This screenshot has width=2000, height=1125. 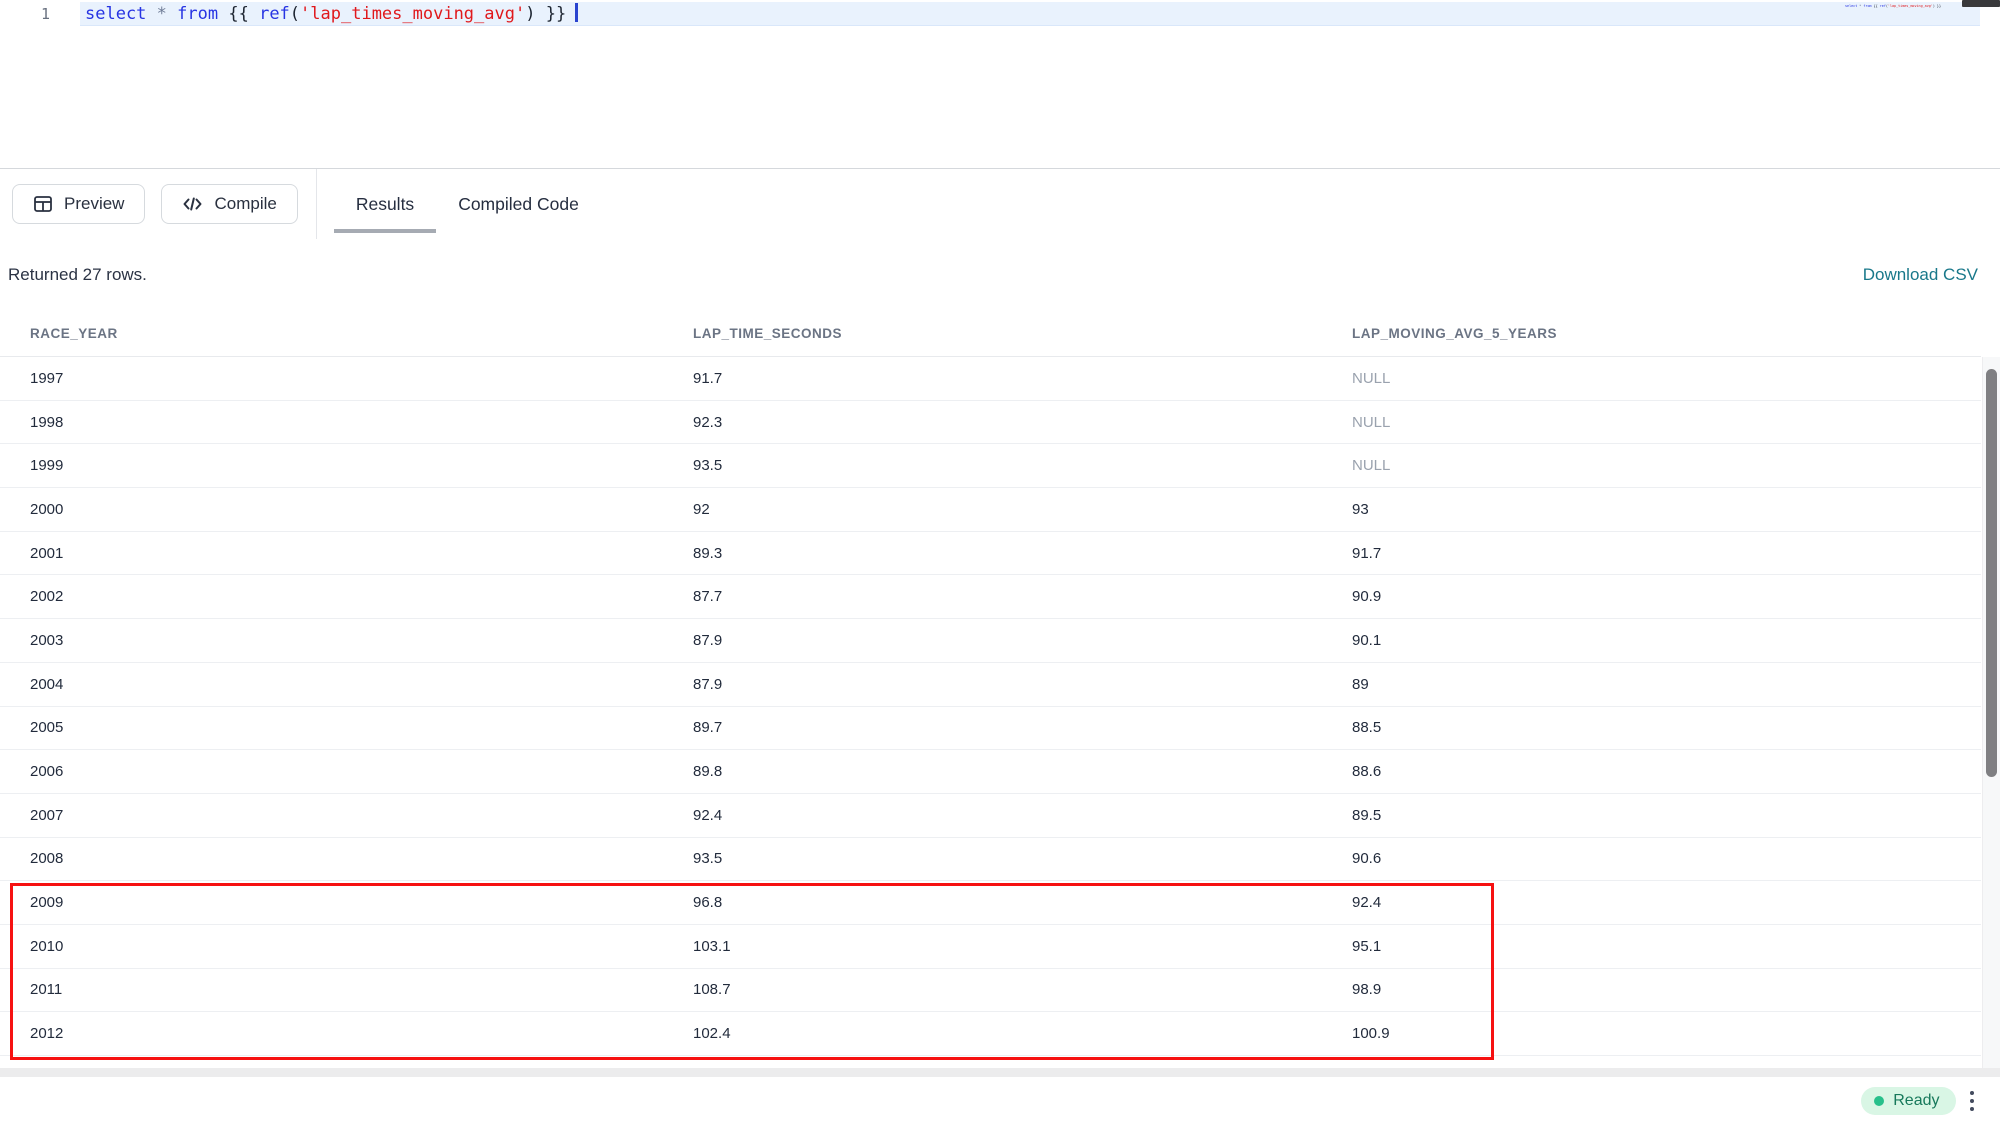 I want to click on table-cell: 2003, so click(x=47, y=640).